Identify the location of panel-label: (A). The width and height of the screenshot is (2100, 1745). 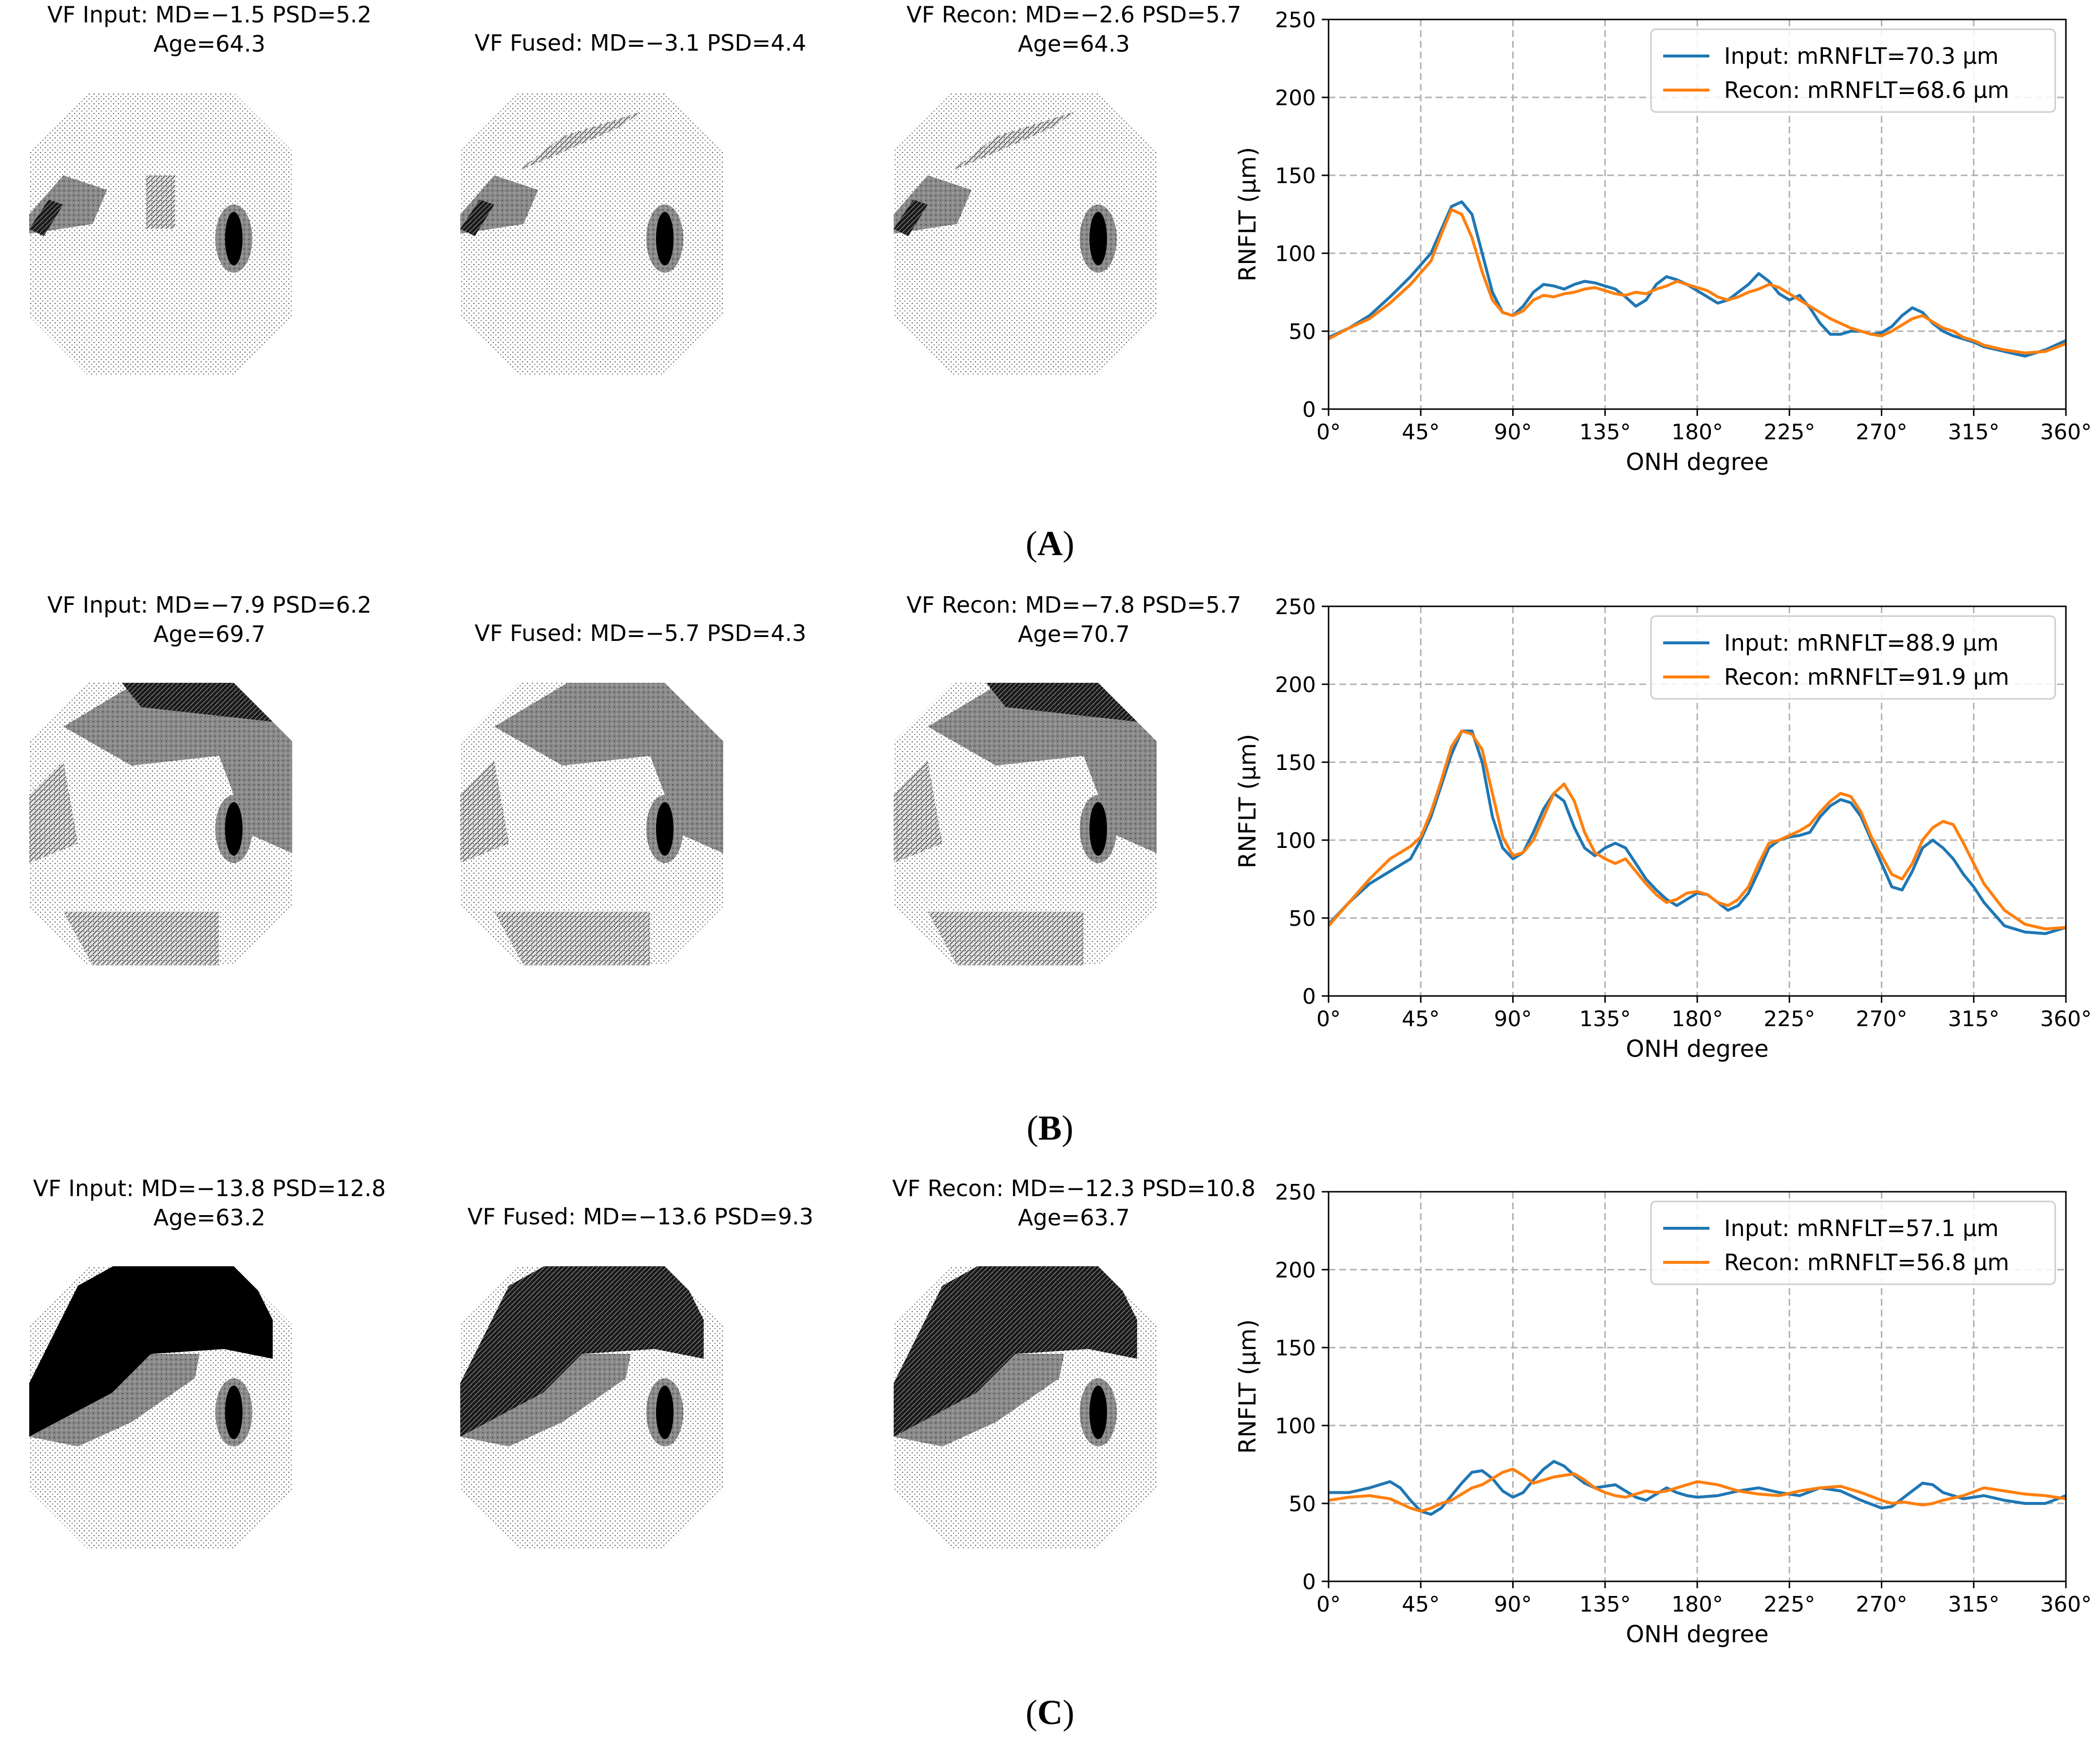
(1050, 544).